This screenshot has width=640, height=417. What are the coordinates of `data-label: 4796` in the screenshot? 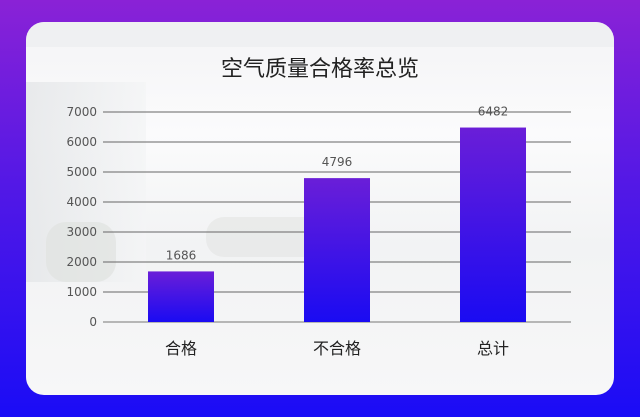 It's located at (337, 162).